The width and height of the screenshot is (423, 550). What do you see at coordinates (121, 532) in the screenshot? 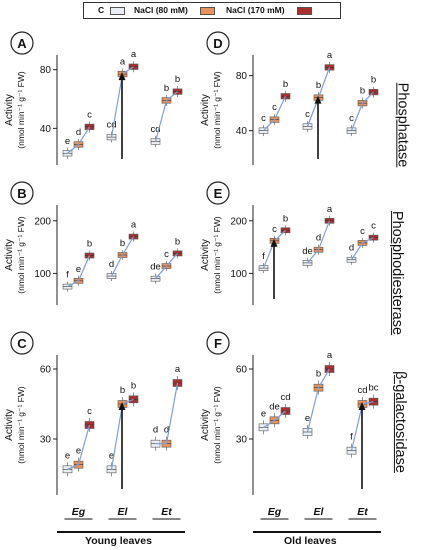
I see `young-leaves-line` at bounding box center [121, 532].